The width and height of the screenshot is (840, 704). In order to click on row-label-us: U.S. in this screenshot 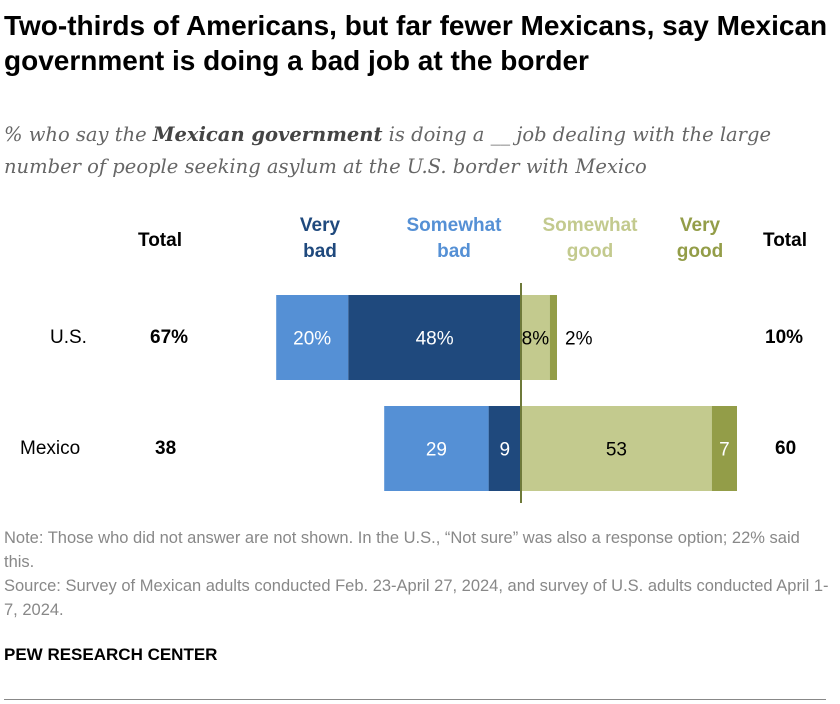, I will do `click(68, 337)`.